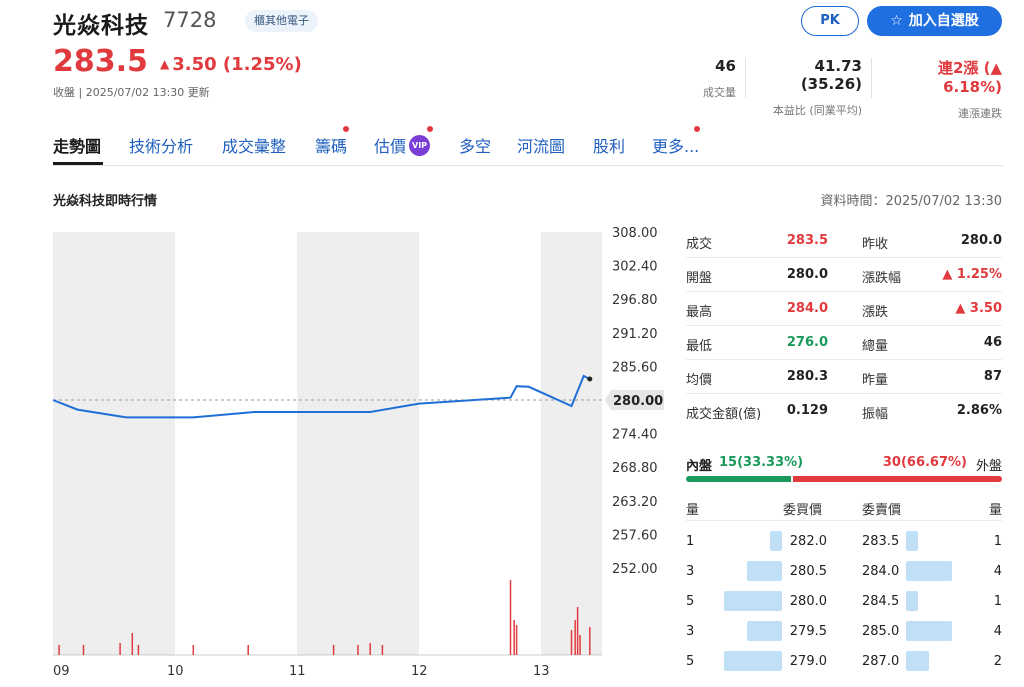 The image size is (1024, 687). Describe the element at coordinates (875, 414) in the screenshot. I see `quote-label: 振幅` at that location.